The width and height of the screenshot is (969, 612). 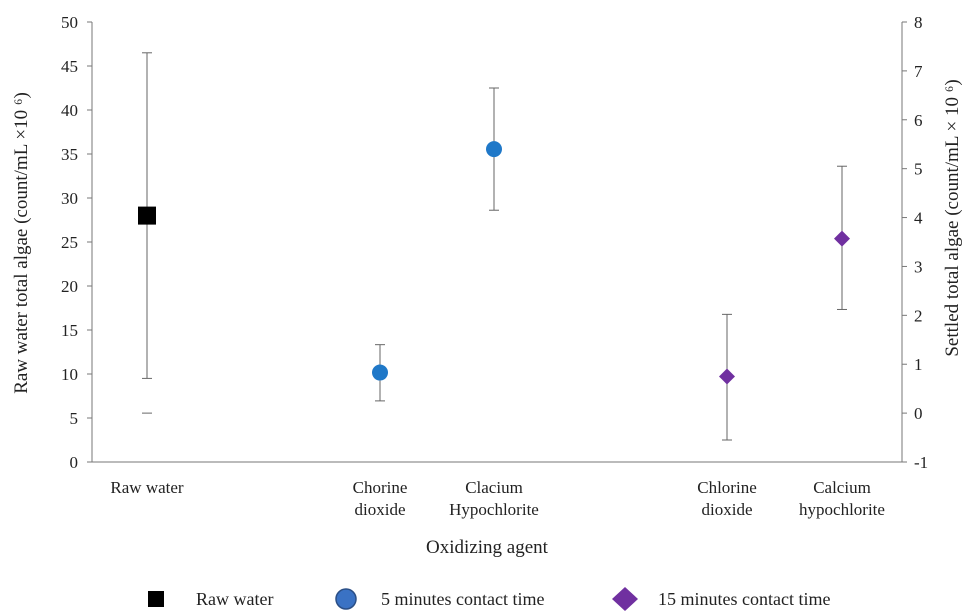 What do you see at coordinates (69, 242) in the screenshot?
I see `left-tick-label: 25` at bounding box center [69, 242].